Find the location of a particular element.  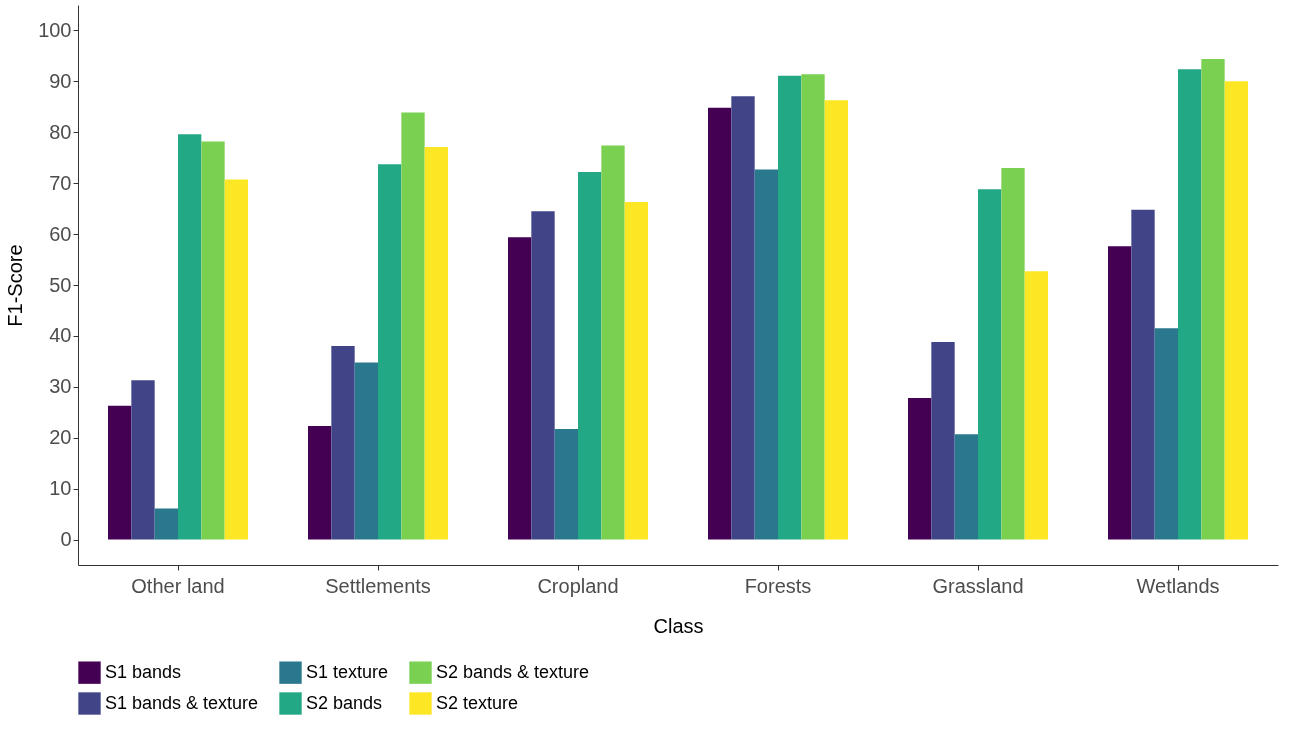

y-tick-label: 90 is located at coordinates (60, 80).